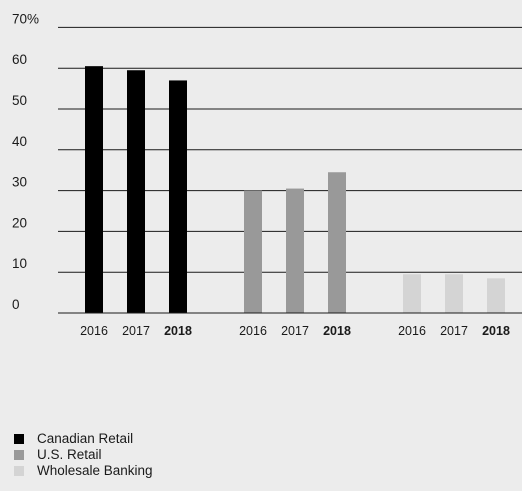 The width and height of the screenshot is (522, 491). Describe the element at coordinates (19, 263) in the screenshot. I see `y-tick-label-10: 10` at that location.